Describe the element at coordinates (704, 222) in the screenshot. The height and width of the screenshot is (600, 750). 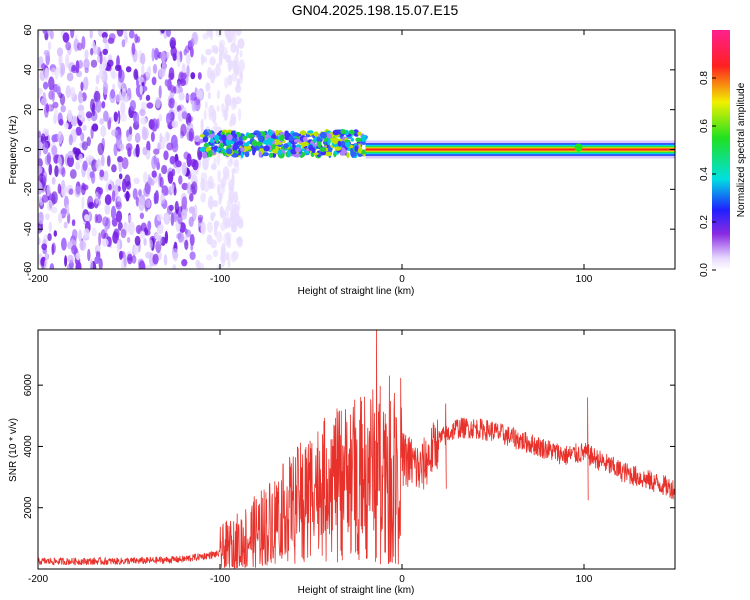
I see `colorbar-tick-label: 0.2` at that location.